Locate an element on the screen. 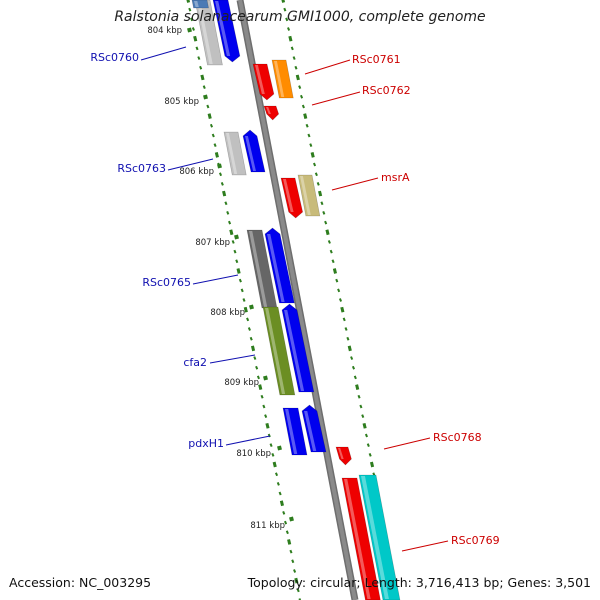  gene-cfa2-olive is located at coordinates (279, 351).